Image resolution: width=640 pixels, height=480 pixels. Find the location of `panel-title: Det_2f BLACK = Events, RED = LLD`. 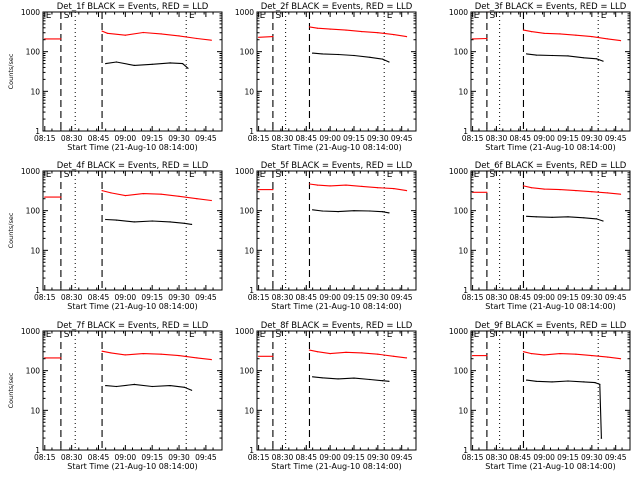

panel-title: Det_2f BLACK = Events, RED = LLD is located at coordinates (337, 7).